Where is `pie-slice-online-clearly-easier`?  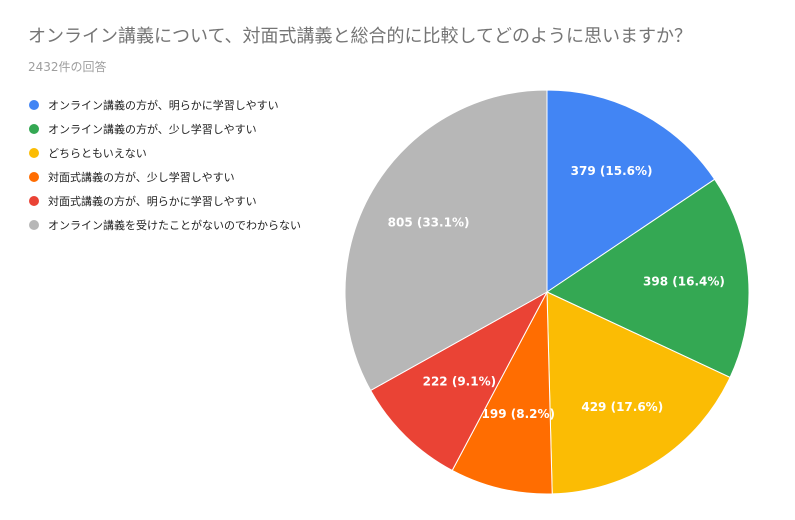
pie-slice-online-clearly-easier is located at coordinates (631, 191).